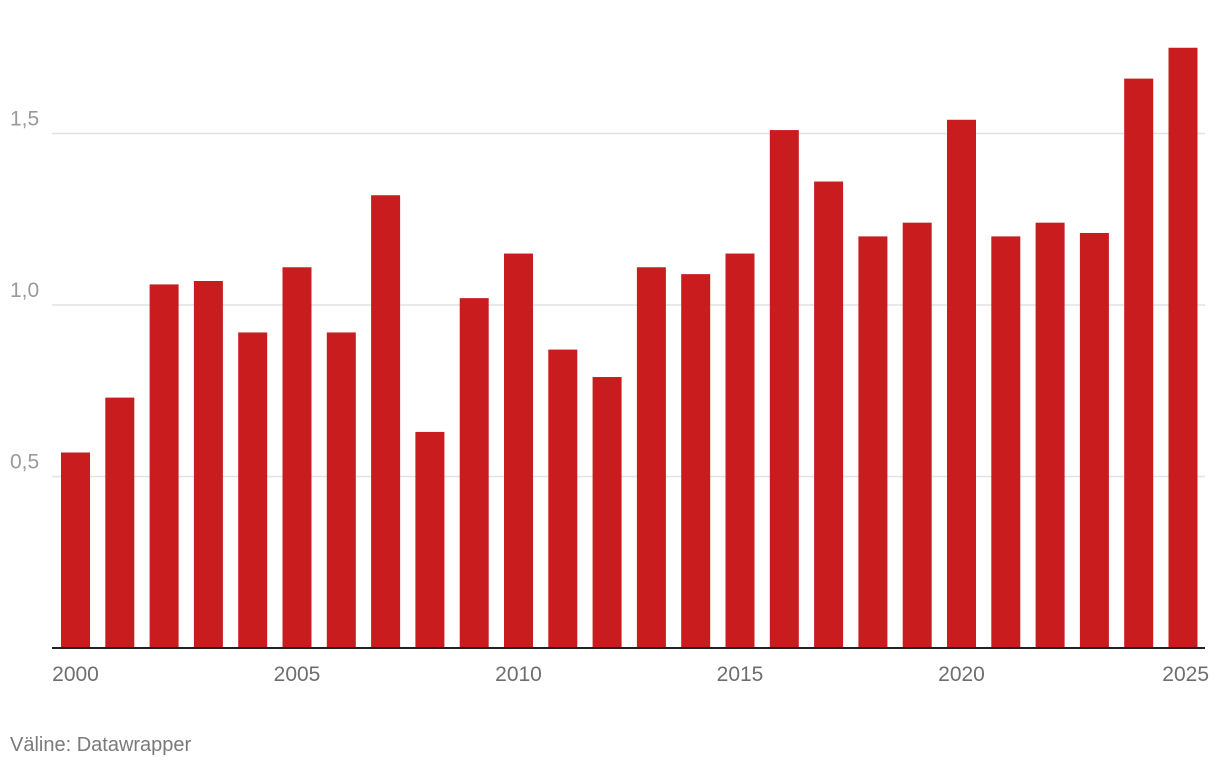  What do you see at coordinates (1185, 674) in the screenshot?
I see `x-tick-label: 2025` at bounding box center [1185, 674].